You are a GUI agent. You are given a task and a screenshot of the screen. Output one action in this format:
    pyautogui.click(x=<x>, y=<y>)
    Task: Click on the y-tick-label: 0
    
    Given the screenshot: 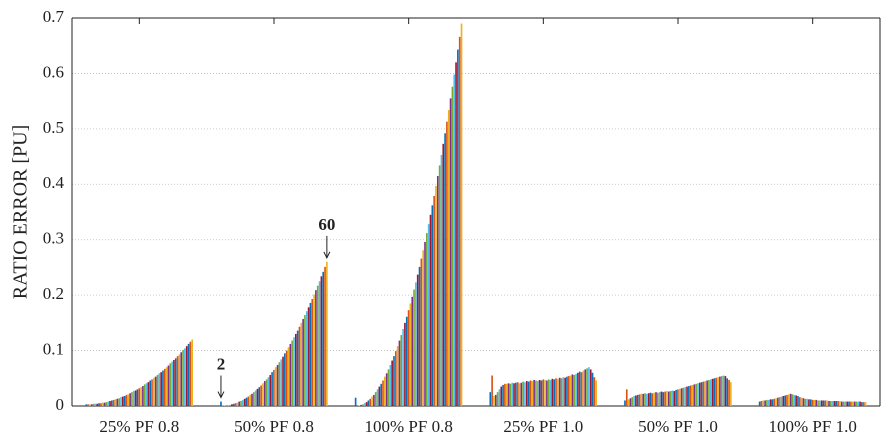 What is the action you would take?
    pyautogui.click(x=60, y=404)
    